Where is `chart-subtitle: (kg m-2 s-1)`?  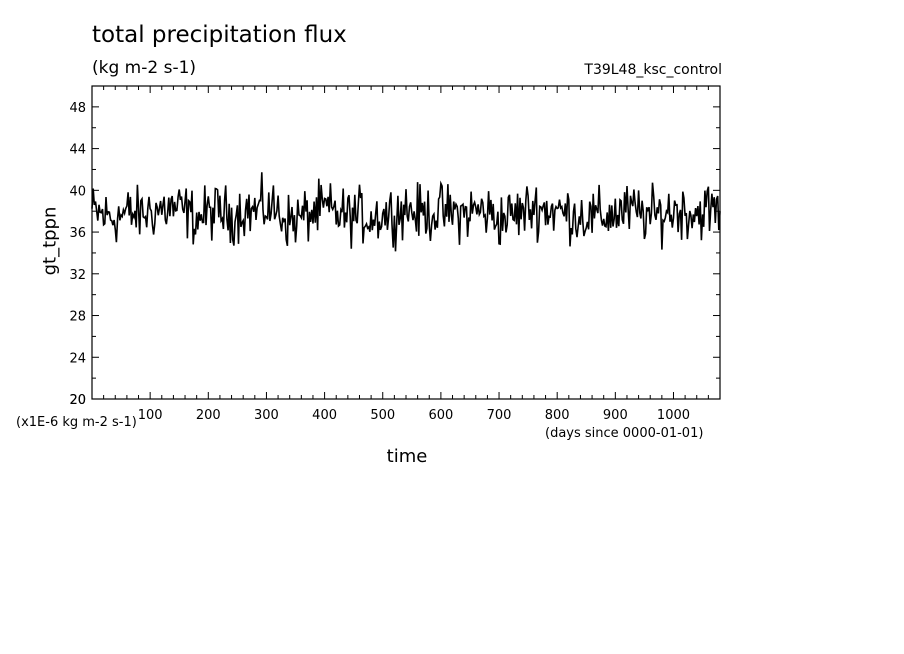 chart-subtitle: (kg m-2 s-1) is located at coordinates (144, 68).